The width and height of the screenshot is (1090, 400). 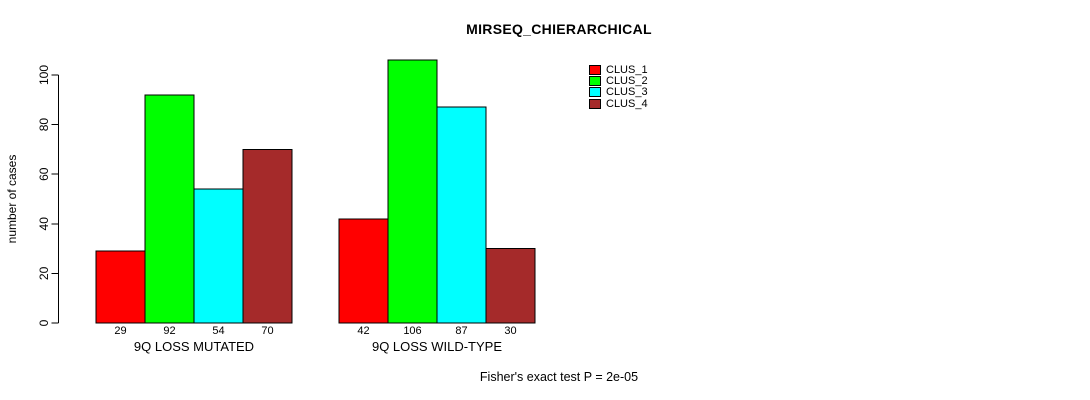 I want to click on legend-item-clus-2: CLUS_2, so click(x=618, y=81).